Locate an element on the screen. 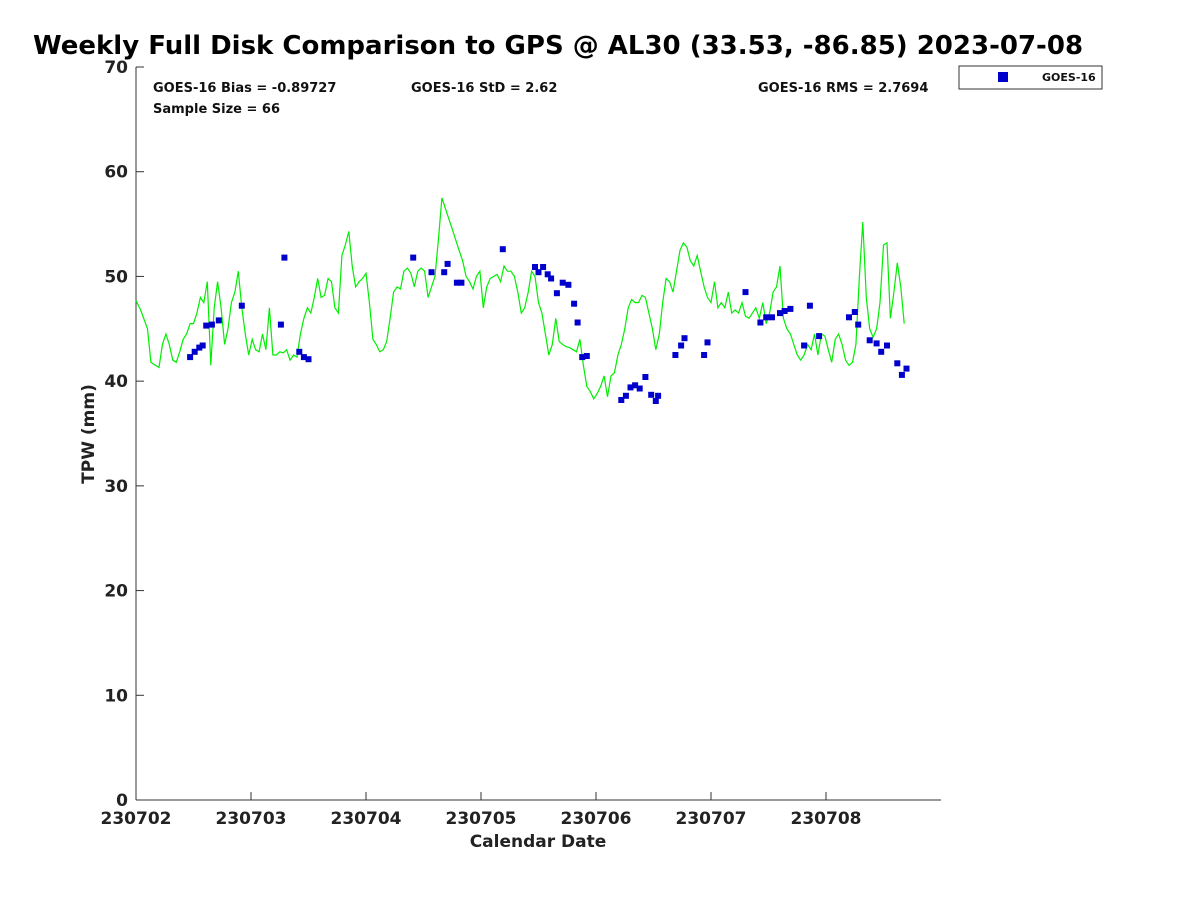 This screenshot has width=1200, height=900. x-tick-label: 230708 is located at coordinates (826, 819).